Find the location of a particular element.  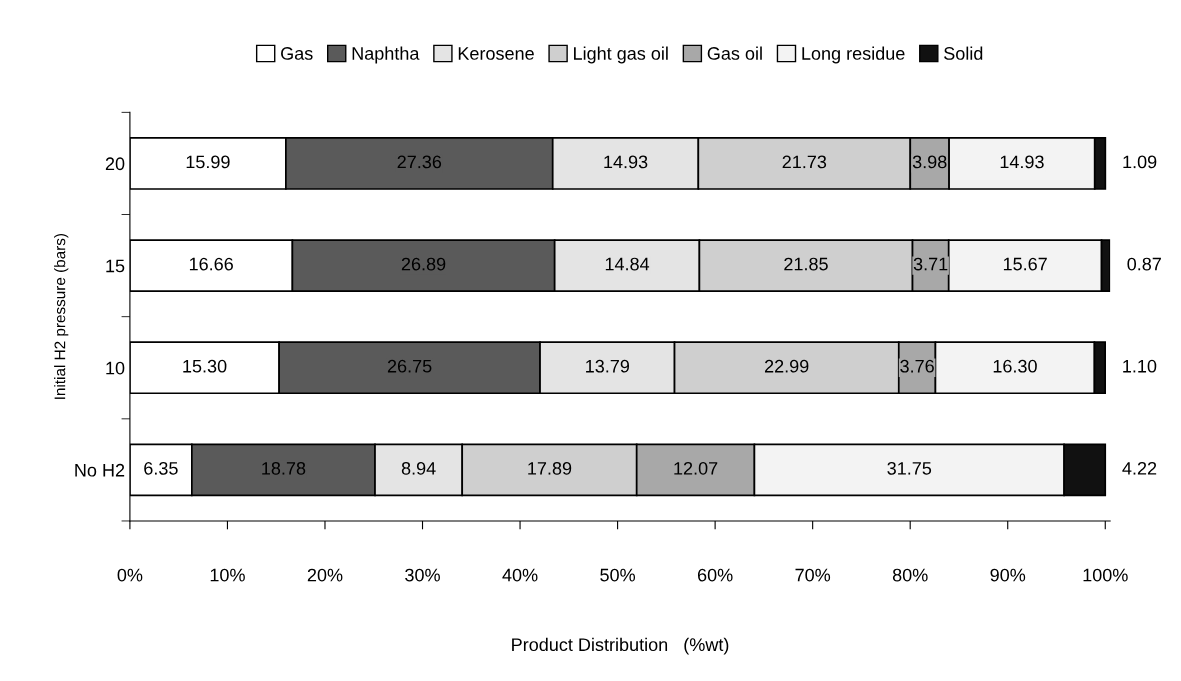

text: 13.79 is located at coordinates (608, 366).